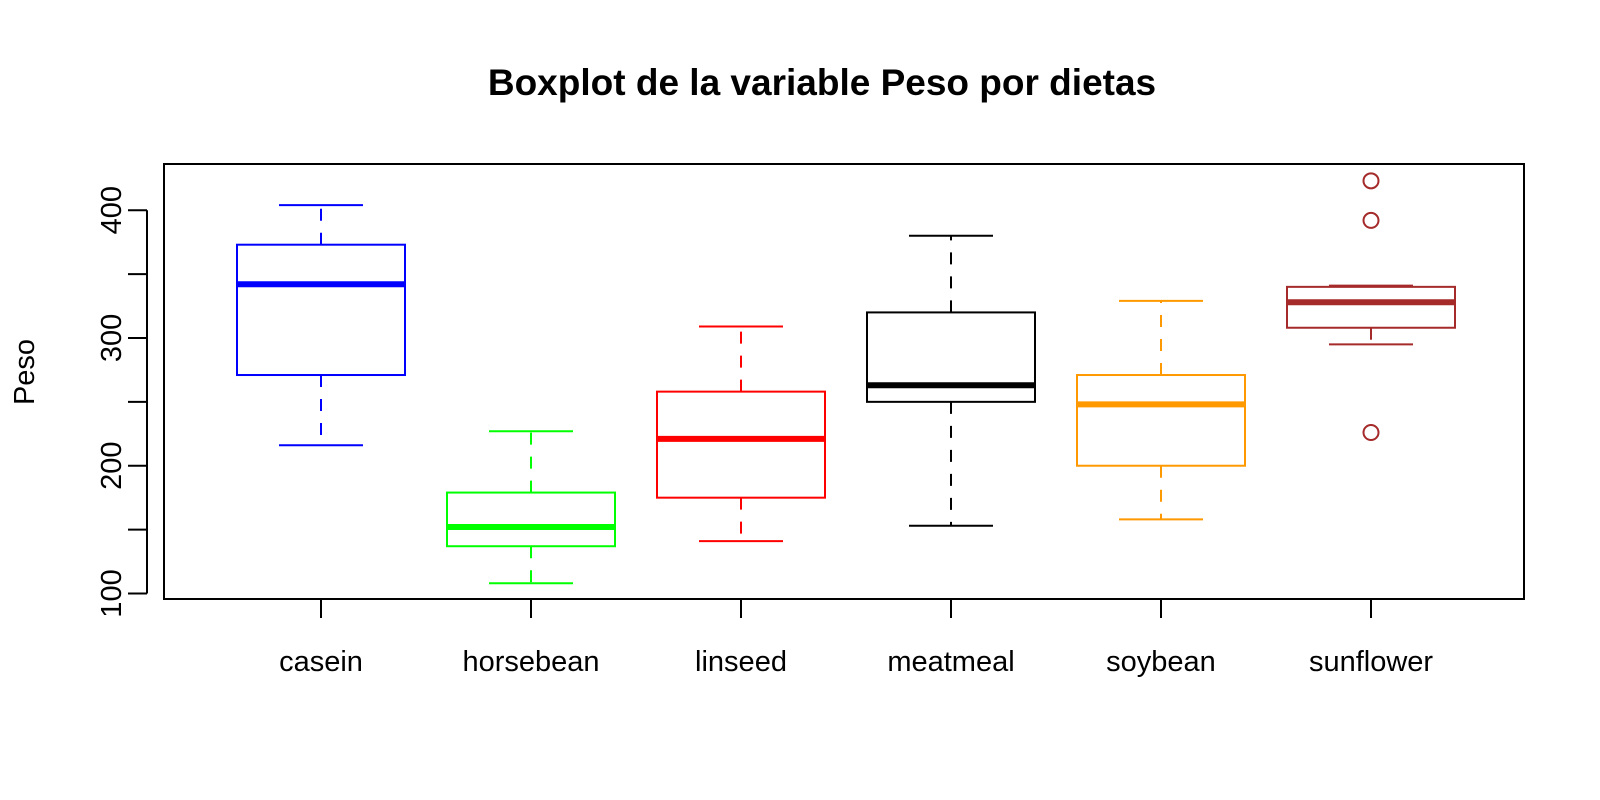 This screenshot has height=800, width=1600. Describe the element at coordinates (112, 210) in the screenshot. I see `y-tick-label: 400` at that location.